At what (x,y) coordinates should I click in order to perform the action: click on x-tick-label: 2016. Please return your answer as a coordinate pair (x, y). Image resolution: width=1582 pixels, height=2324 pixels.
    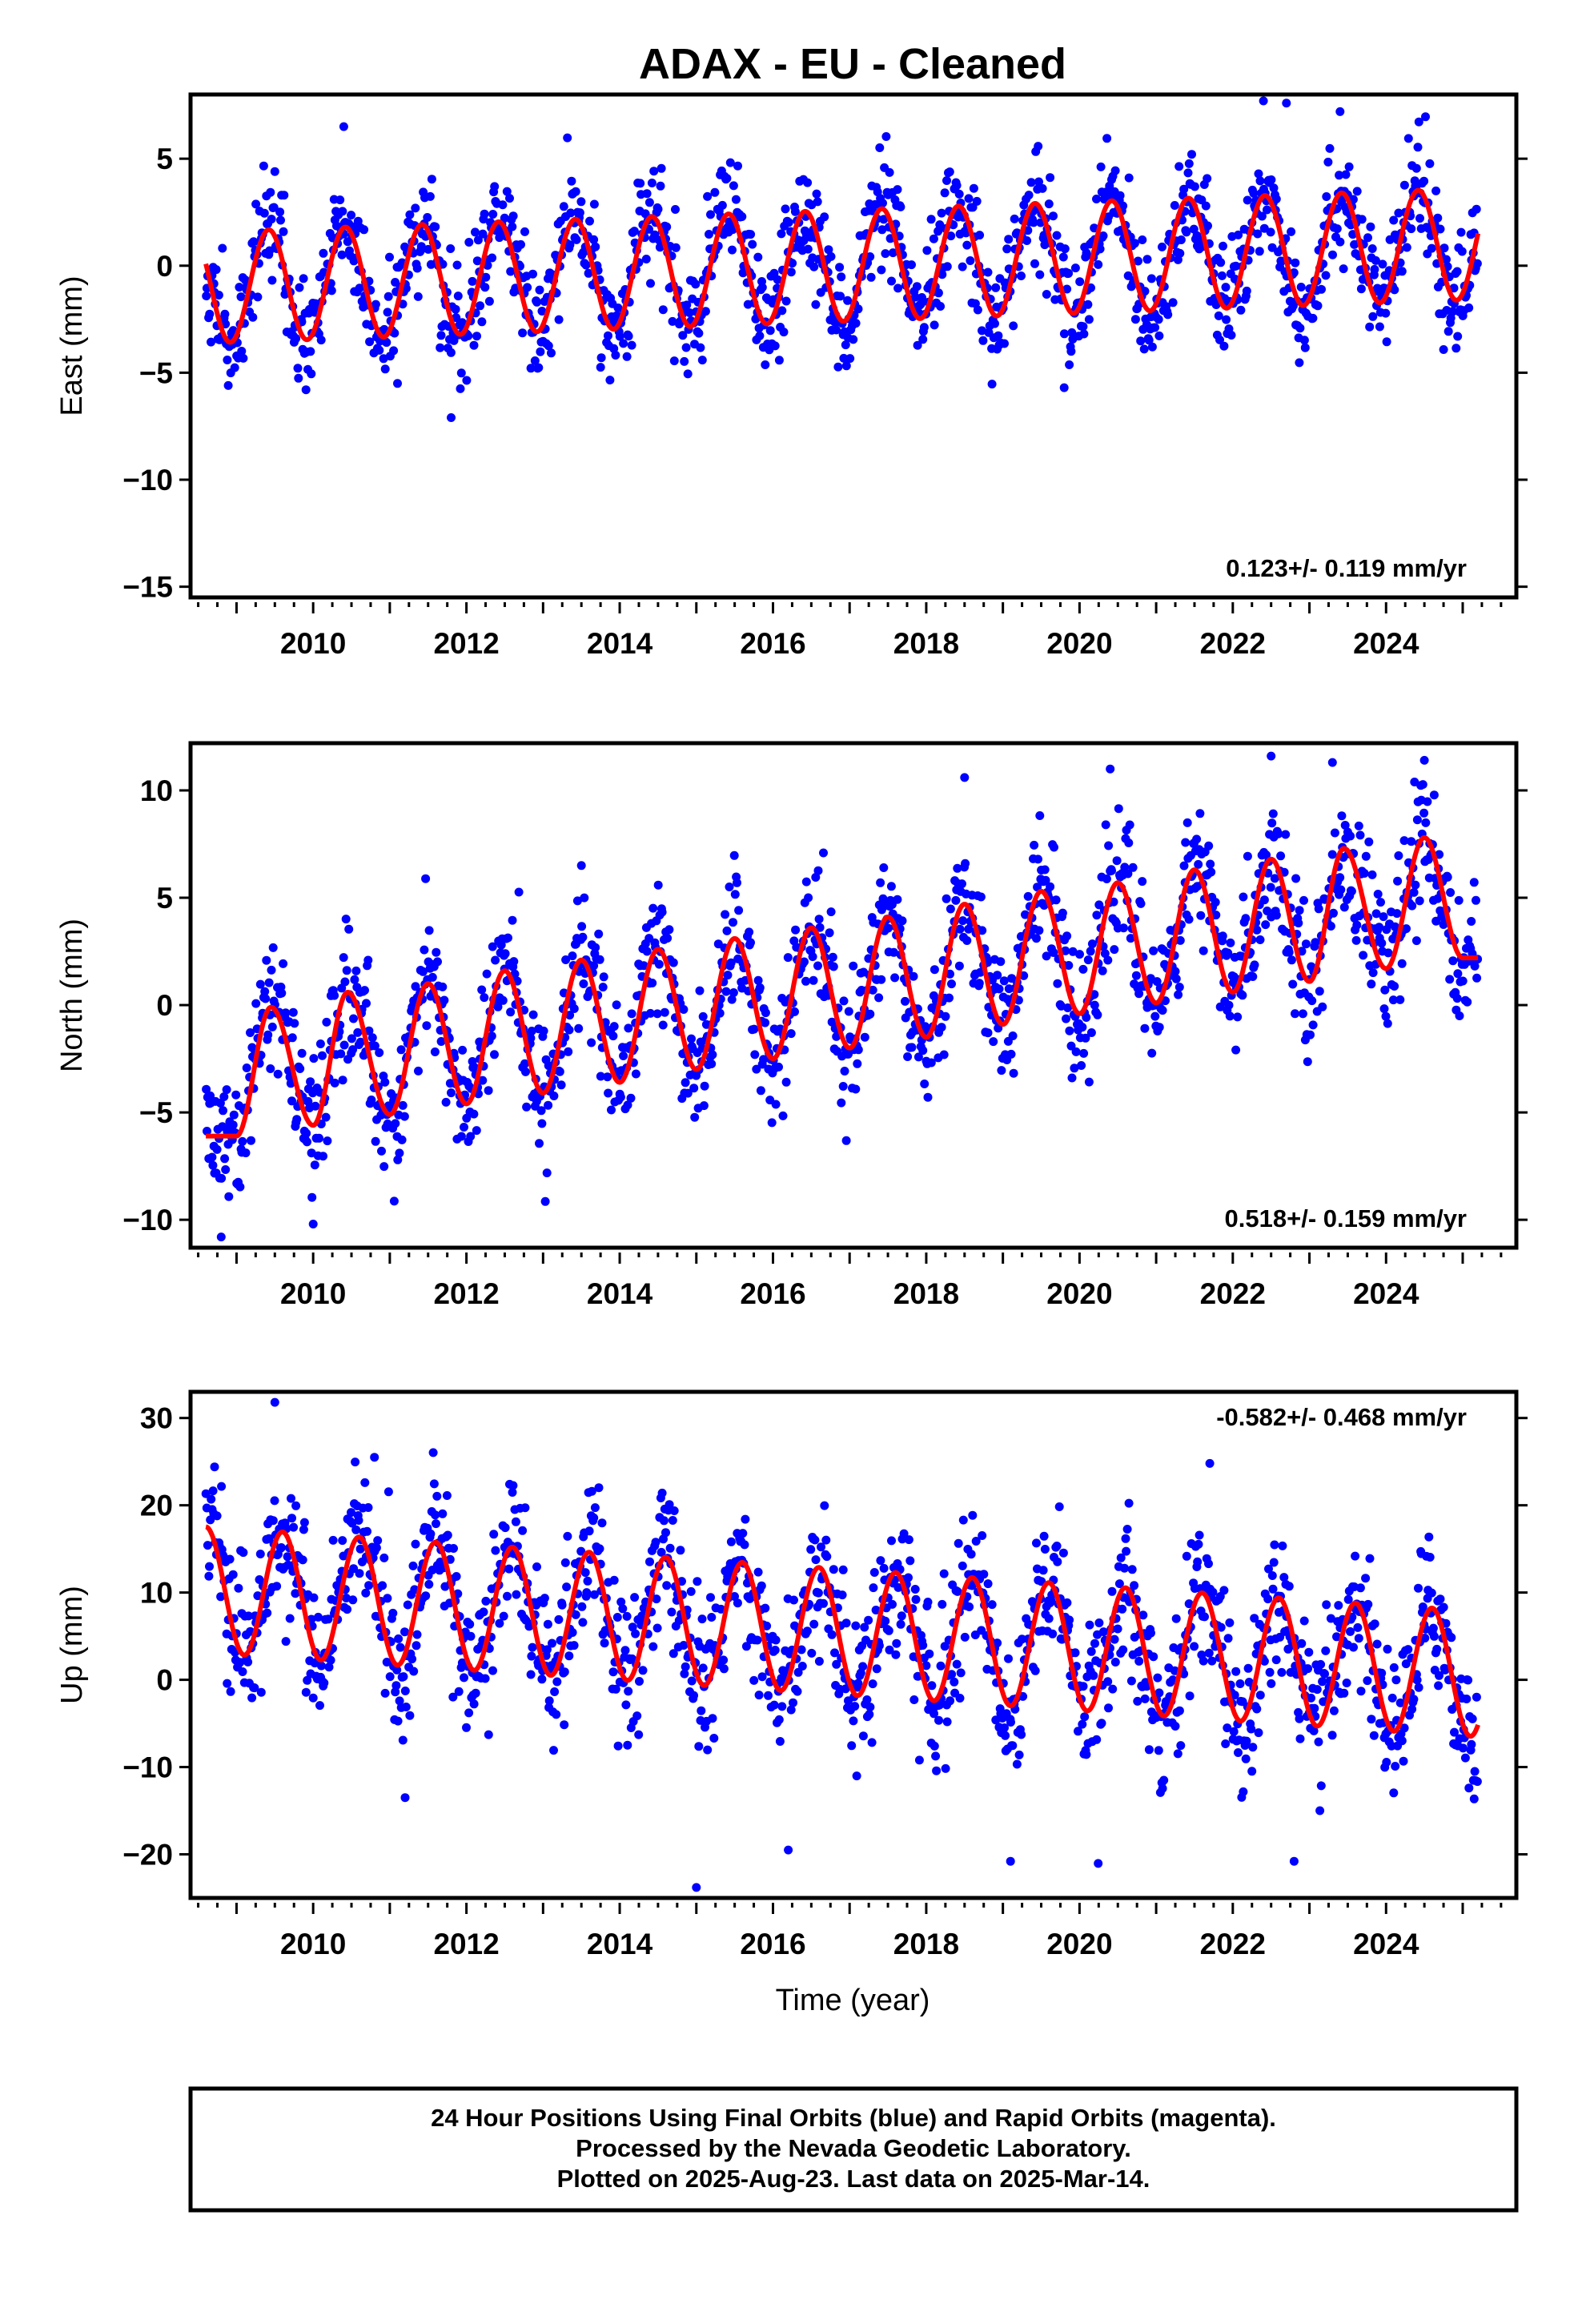
    Looking at the image, I should click on (772, 1944).